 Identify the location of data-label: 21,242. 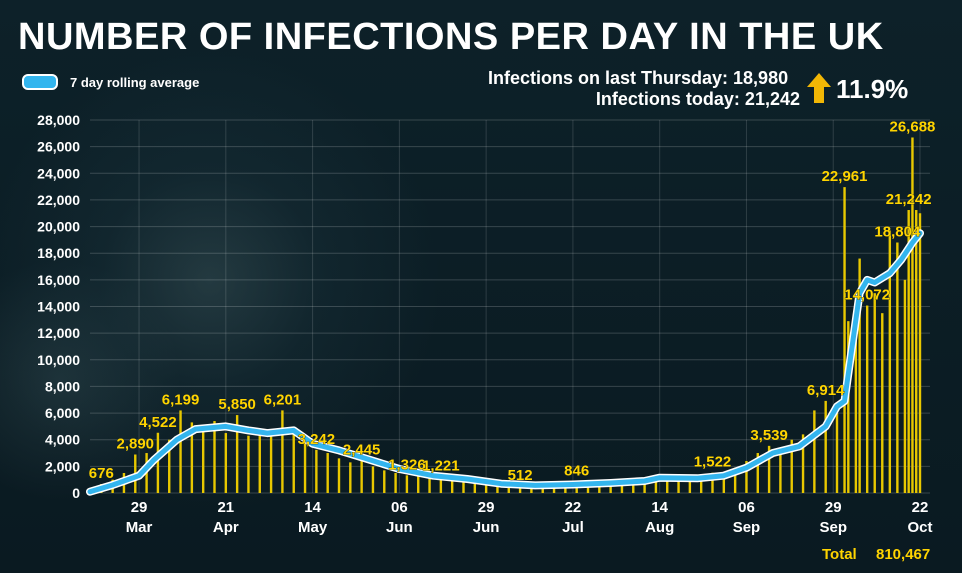
(909, 199).